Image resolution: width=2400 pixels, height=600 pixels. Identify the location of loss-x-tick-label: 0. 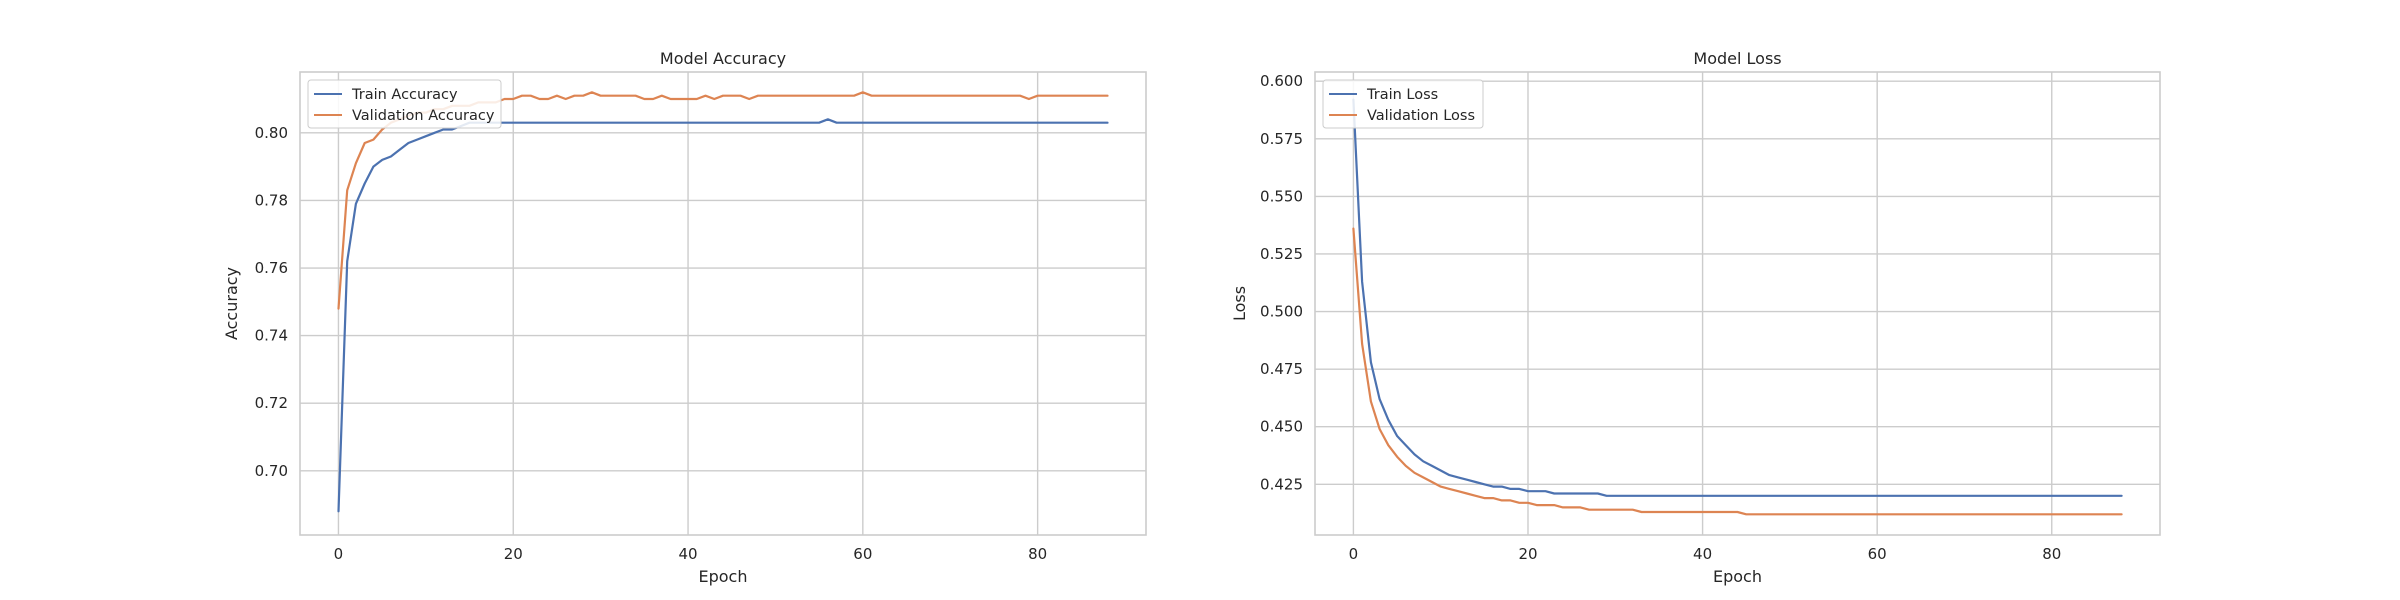
(1354, 554).